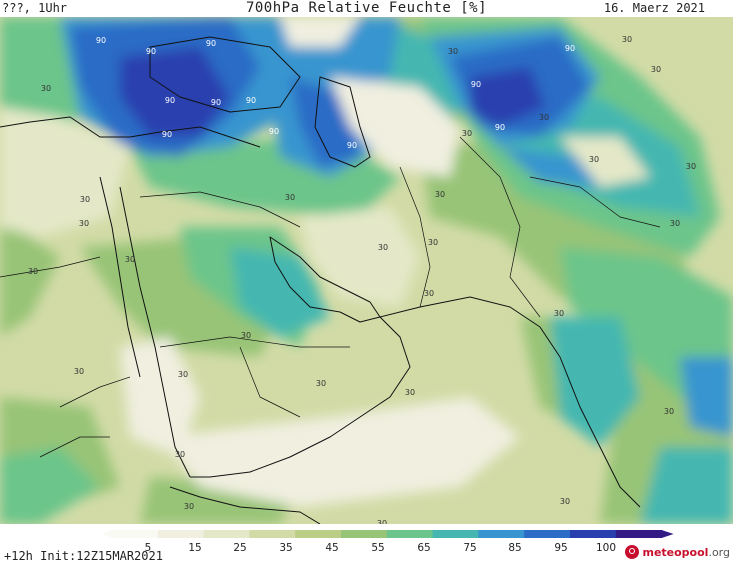 This screenshot has width=733, height=566. Describe the element at coordinates (148, 548) in the screenshot. I see `colorbar-tick-label: 5` at that location.